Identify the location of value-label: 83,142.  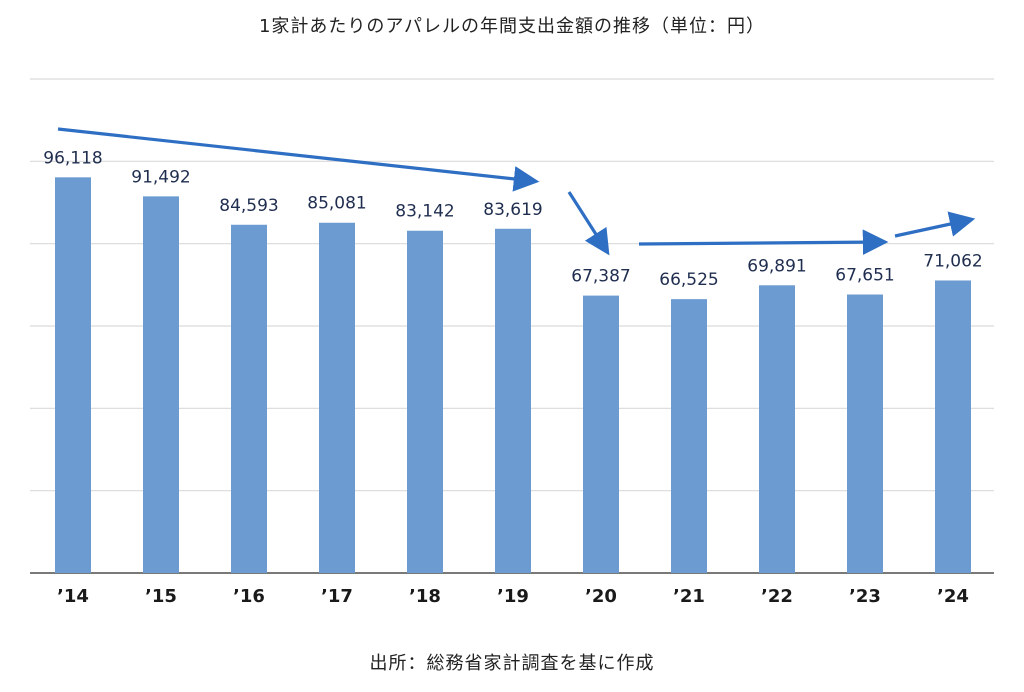
(424, 212).